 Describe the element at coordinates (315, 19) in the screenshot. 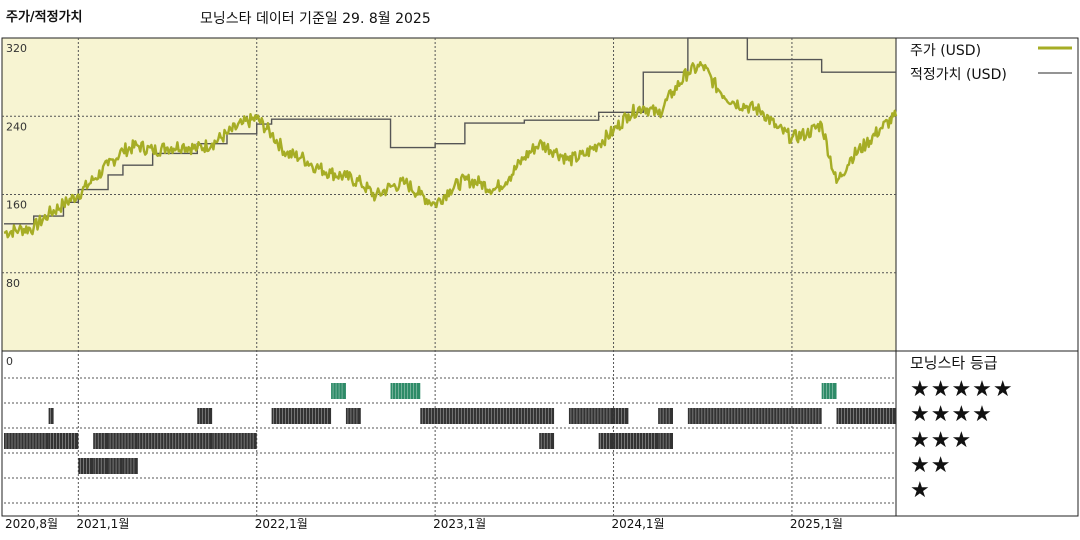

I see `chart-subtitle: 모닝스타 데이터 기준일 29. 8월 2025` at that location.